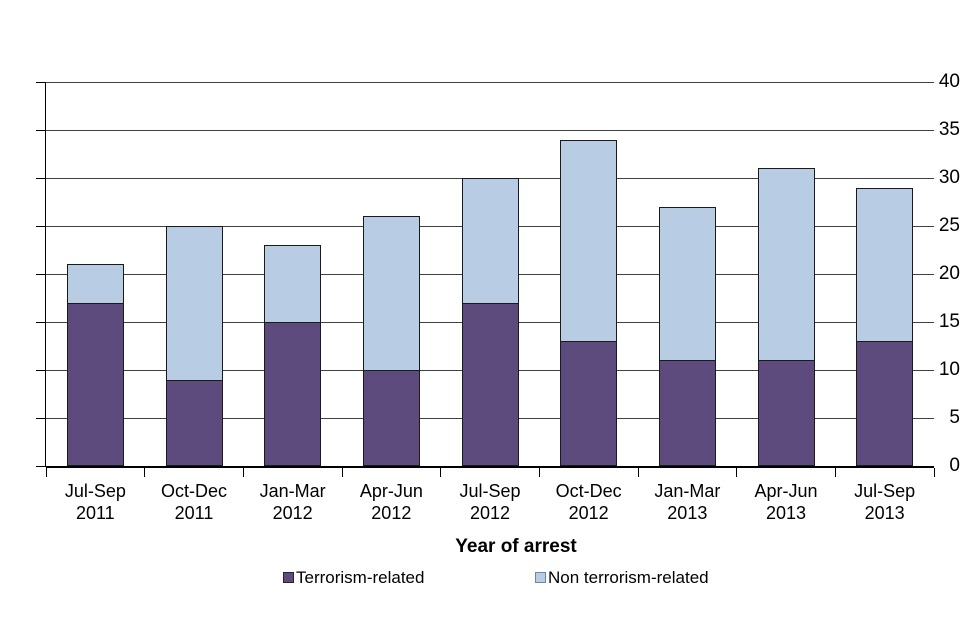  Describe the element at coordinates (391, 502) in the screenshot. I see `x-axis-label: Apr-Jun 2012` at that location.